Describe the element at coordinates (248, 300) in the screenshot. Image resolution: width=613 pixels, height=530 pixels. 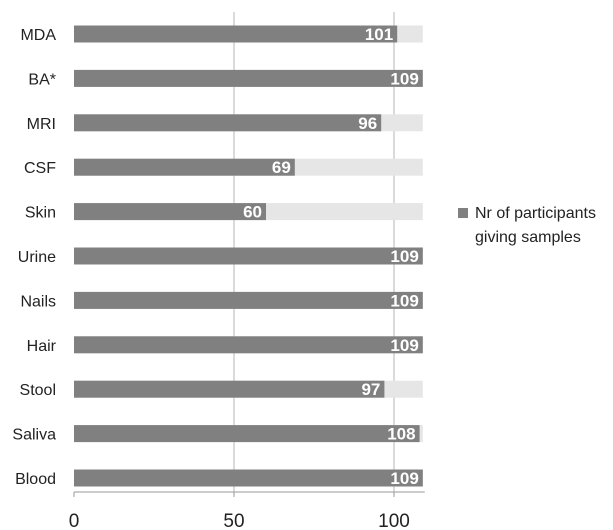
I see `bar-nails` at that location.